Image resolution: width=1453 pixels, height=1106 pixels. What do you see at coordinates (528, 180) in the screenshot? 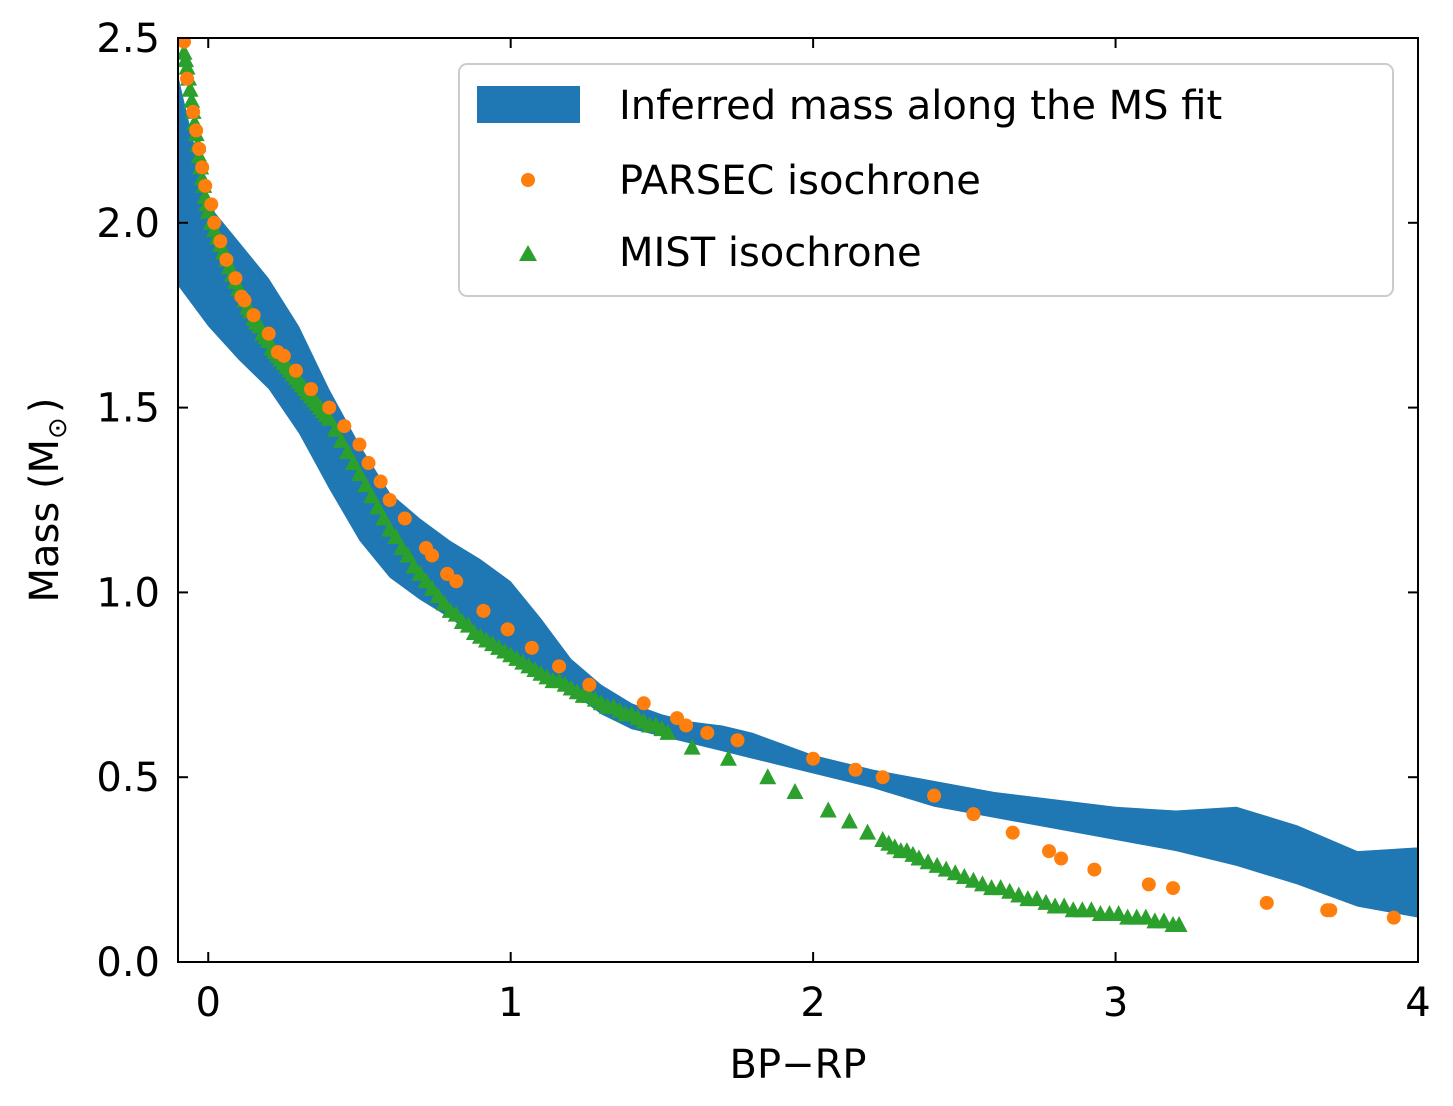
I see `legend-parsec-marker` at bounding box center [528, 180].